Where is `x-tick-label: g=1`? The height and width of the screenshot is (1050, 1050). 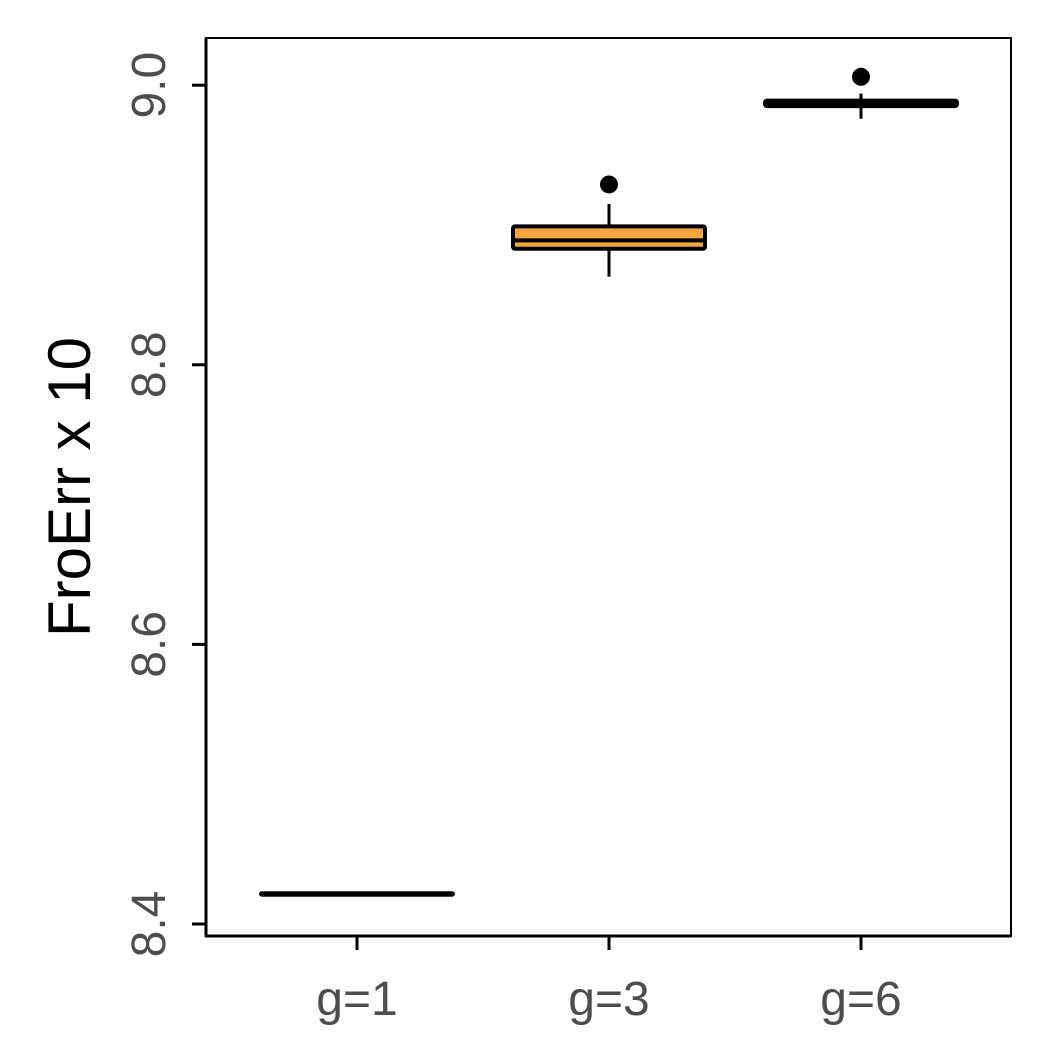 x-tick-label: g=1 is located at coordinates (356, 999).